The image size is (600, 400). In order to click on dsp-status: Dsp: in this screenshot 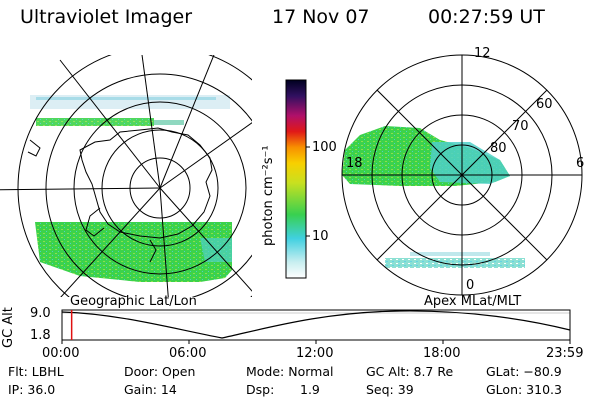, I will do `click(260, 389)`.